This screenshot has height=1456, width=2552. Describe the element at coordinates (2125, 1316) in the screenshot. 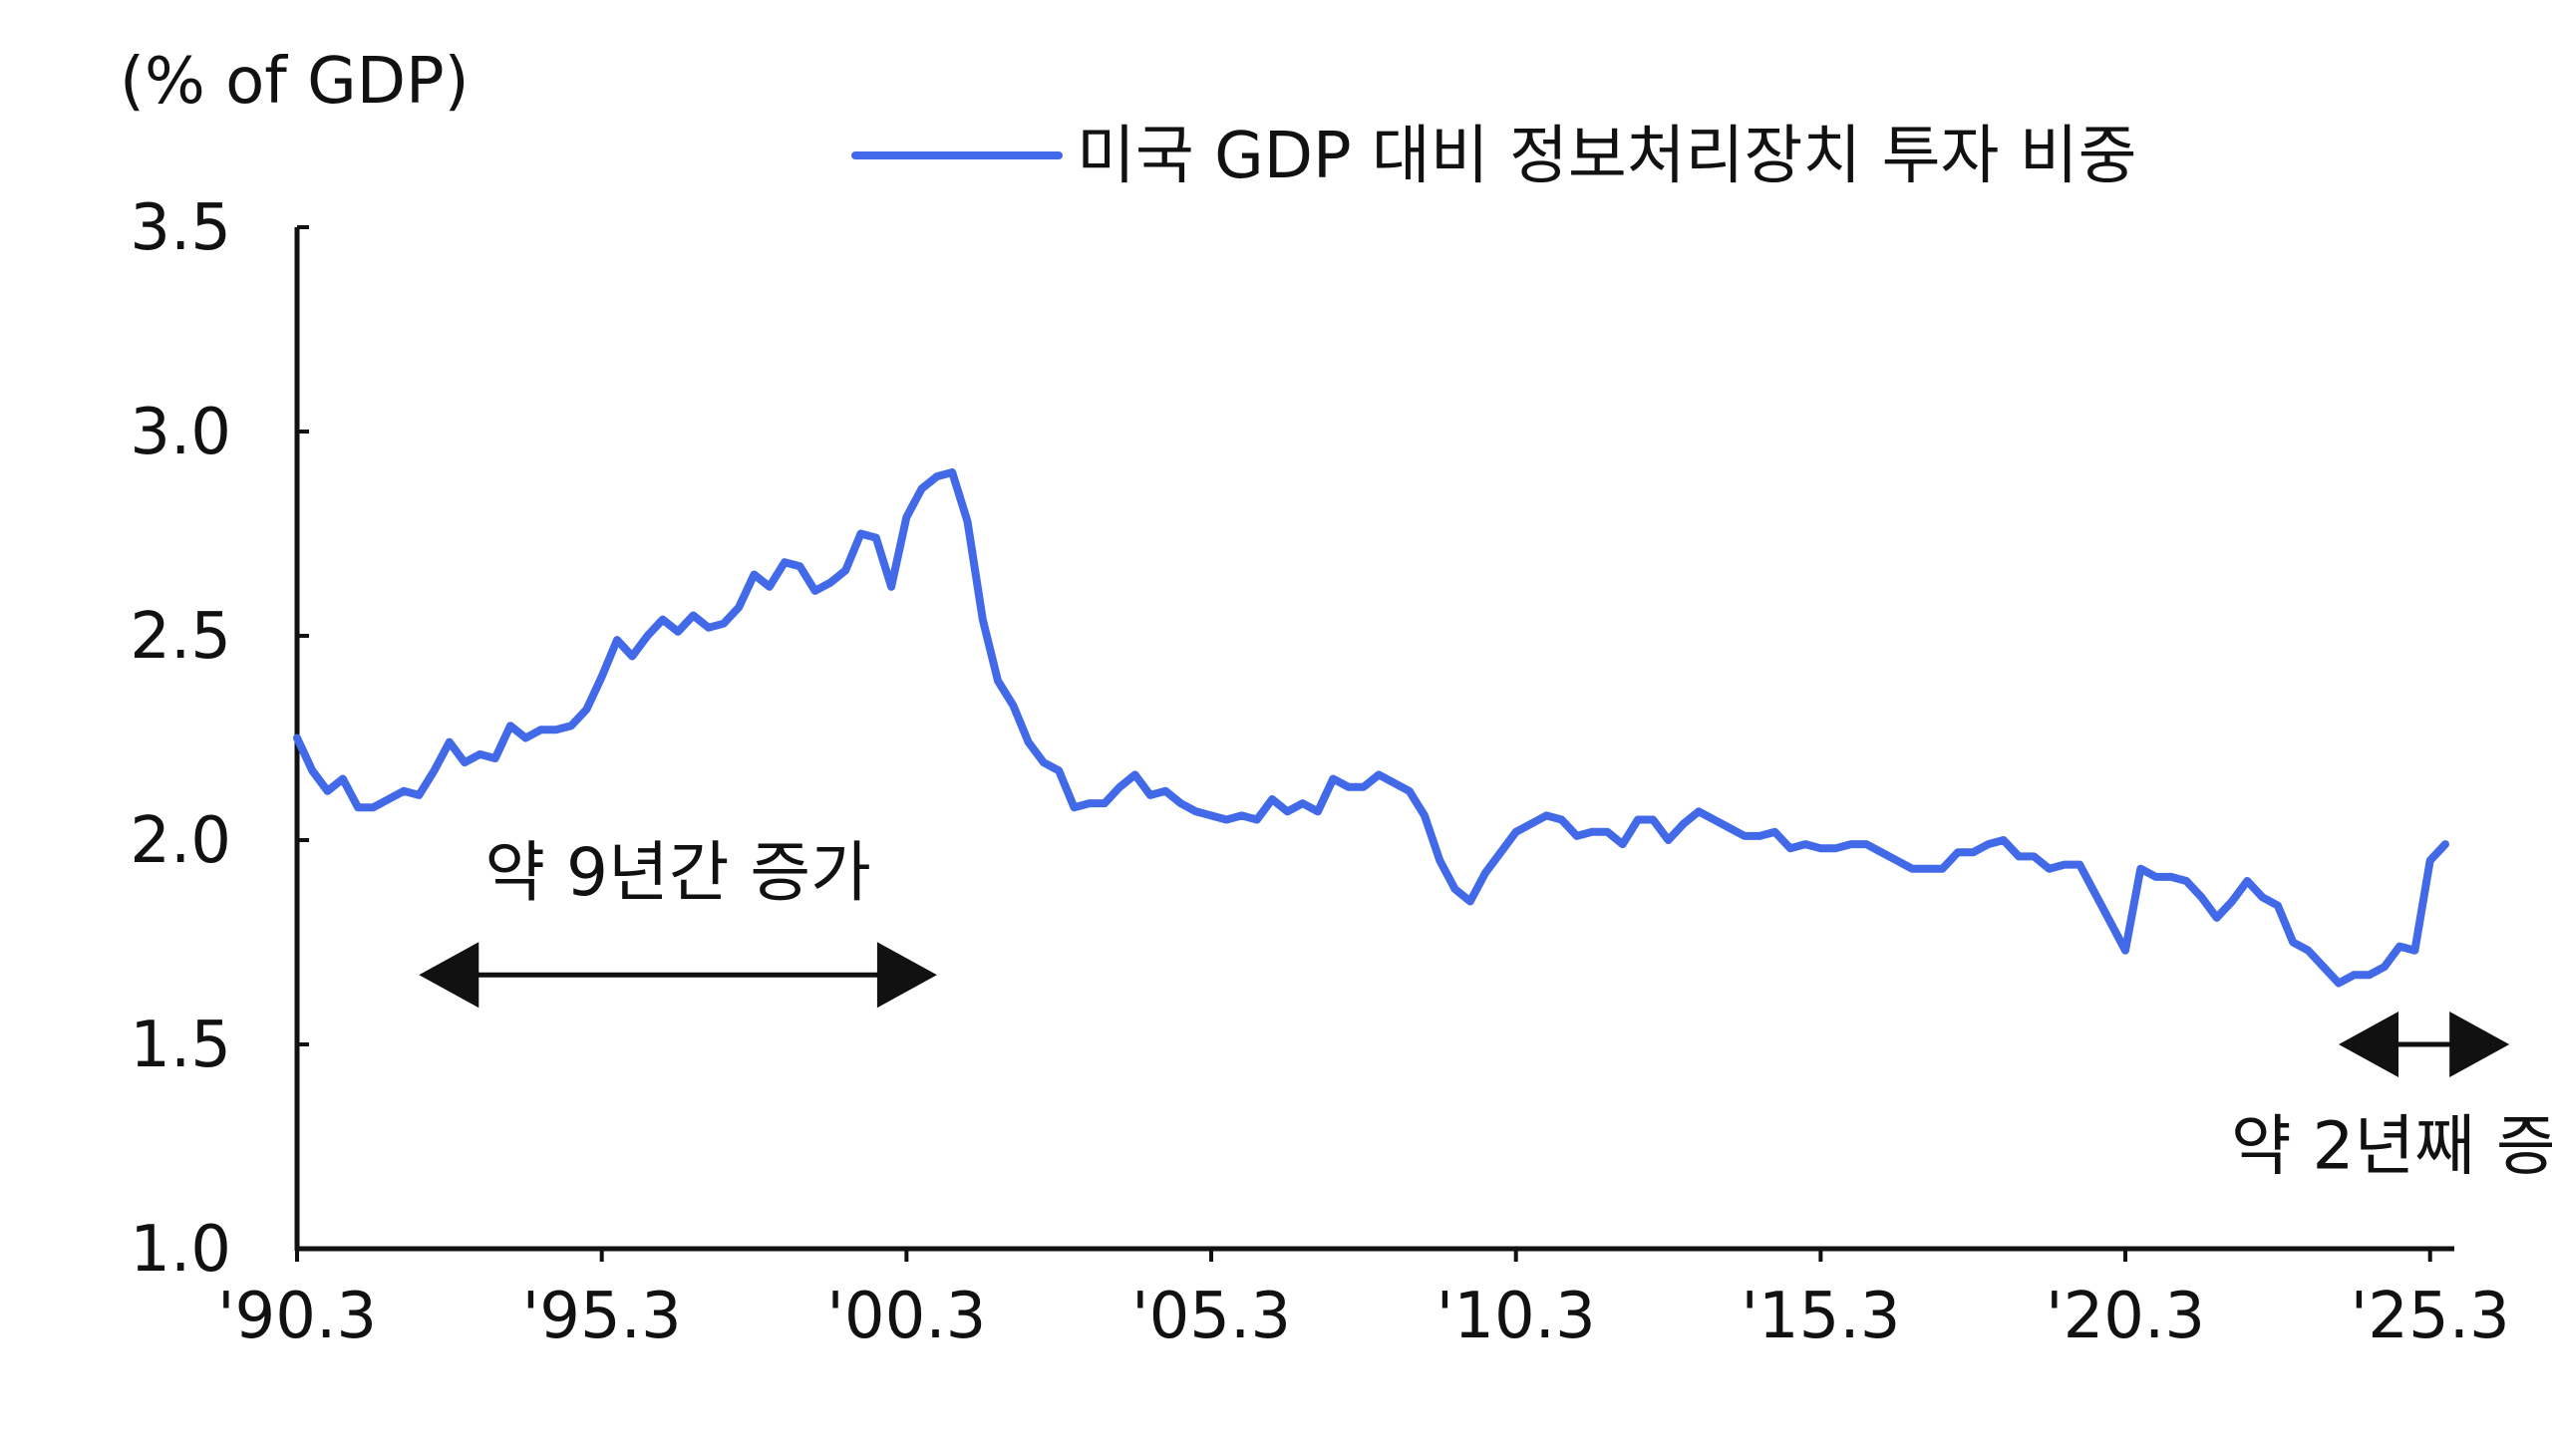

I see `x-tick-label: '20.3` at that location.